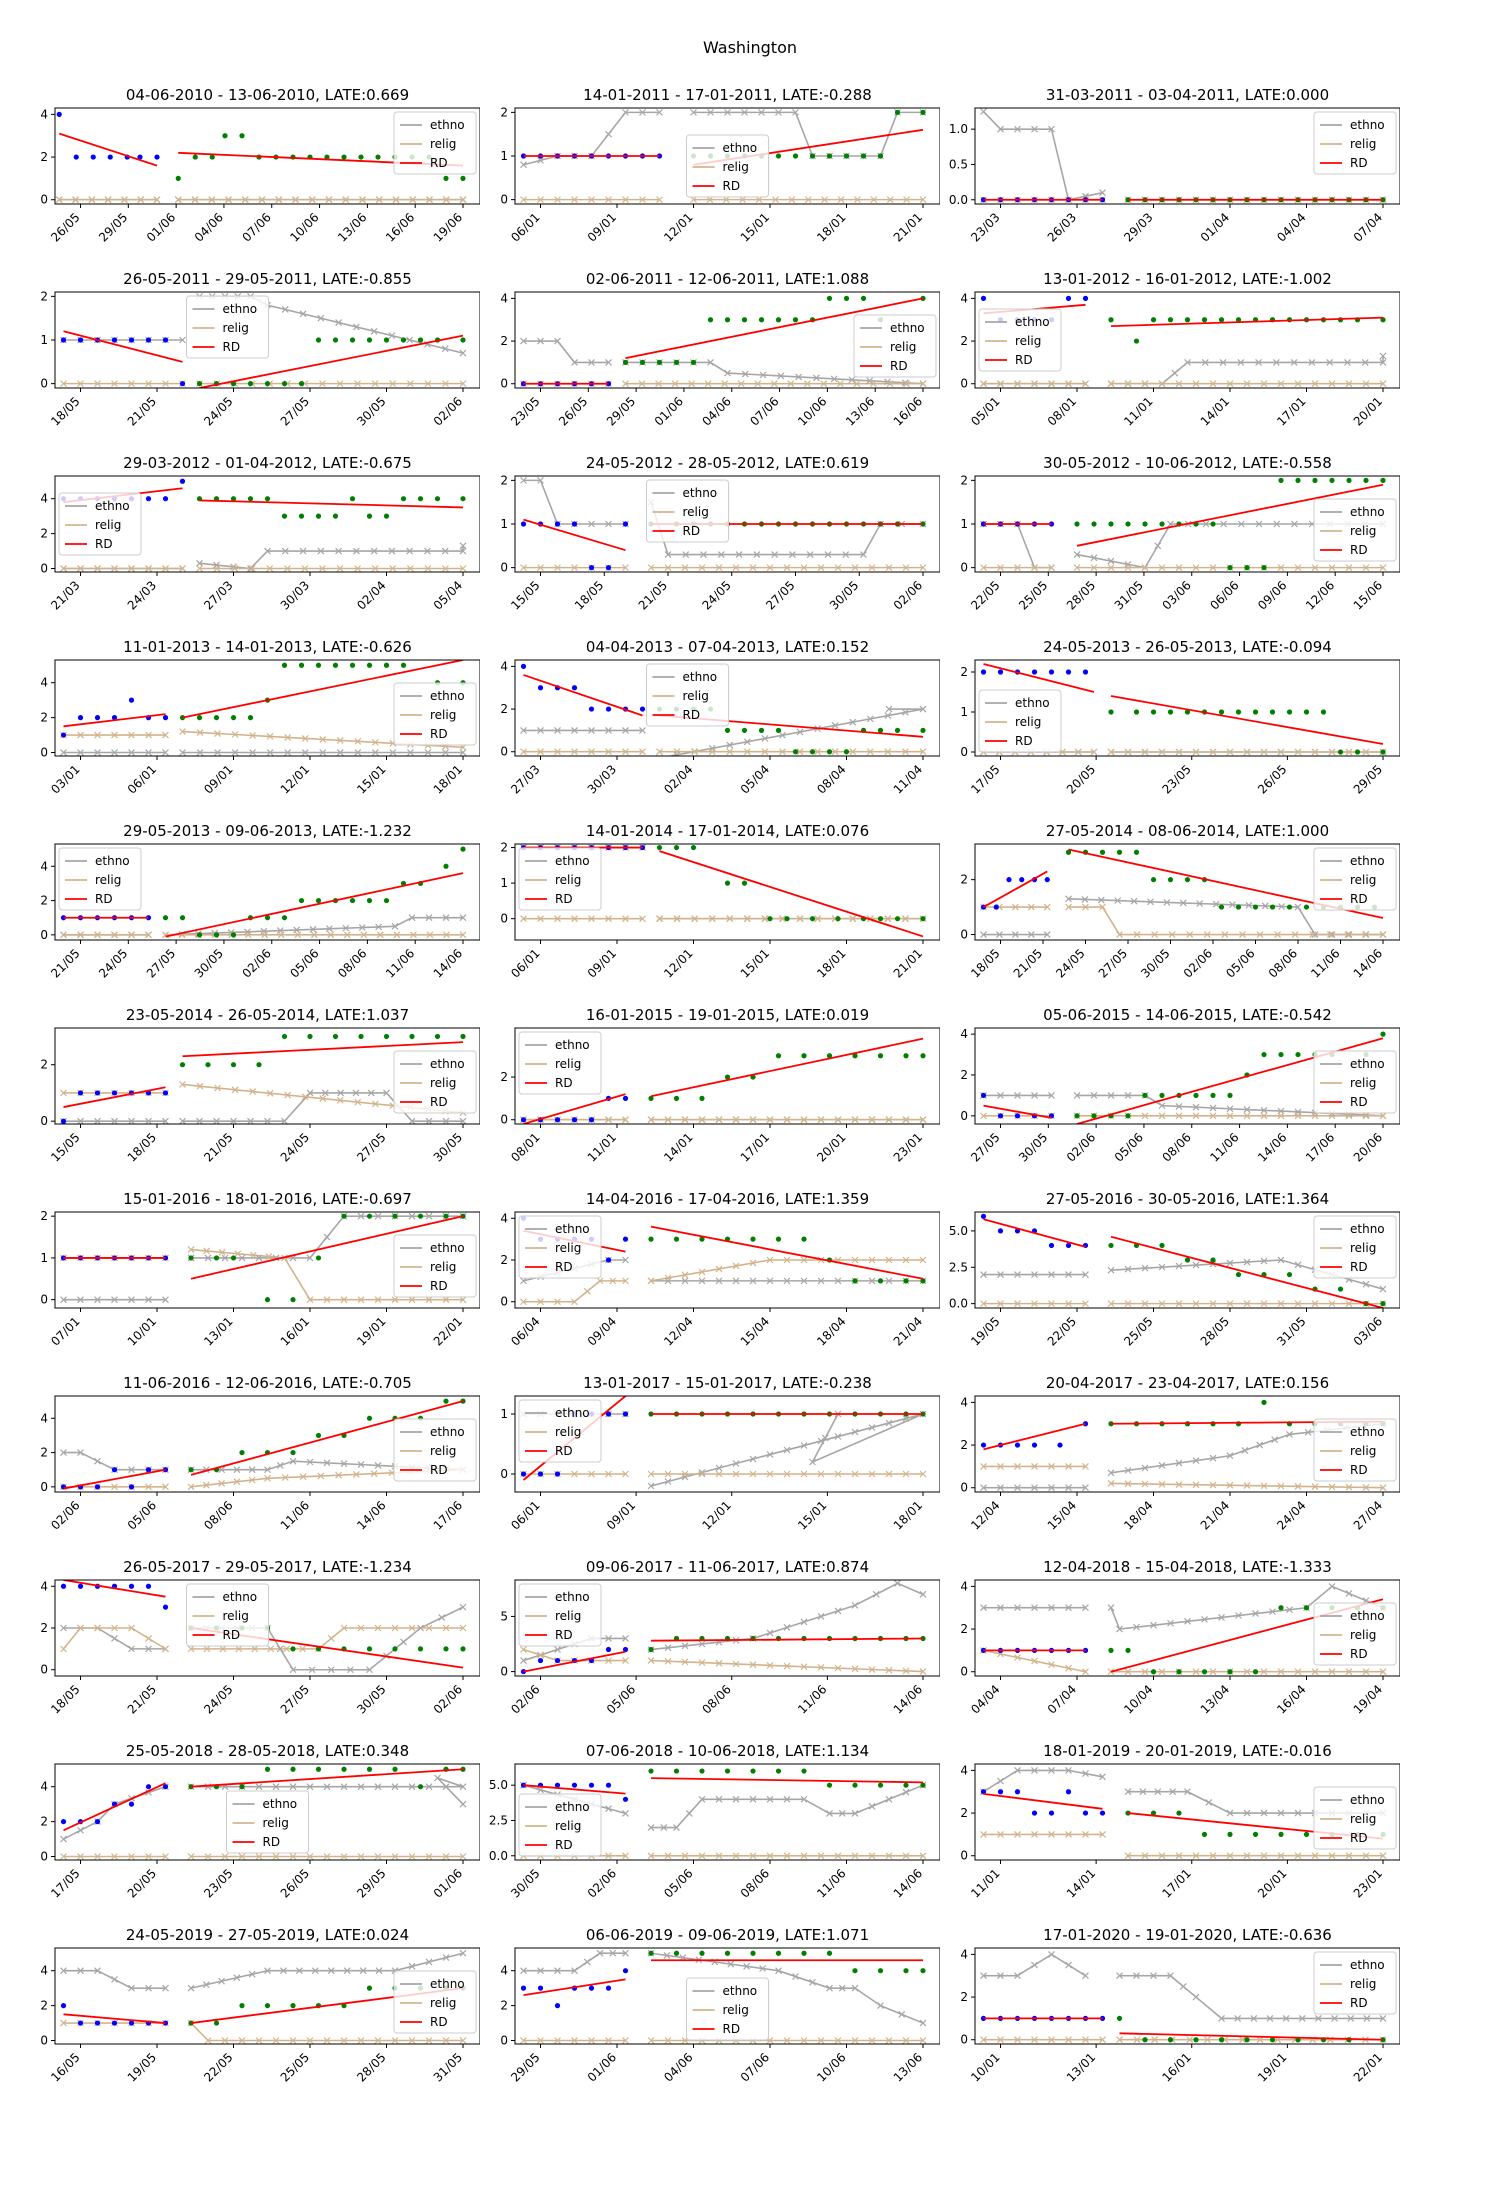 The width and height of the screenshot is (1500, 2200). What do you see at coordinates (985, 595) in the screenshot?
I see `x-tick-label: 22/05` at bounding box center [985, 595].